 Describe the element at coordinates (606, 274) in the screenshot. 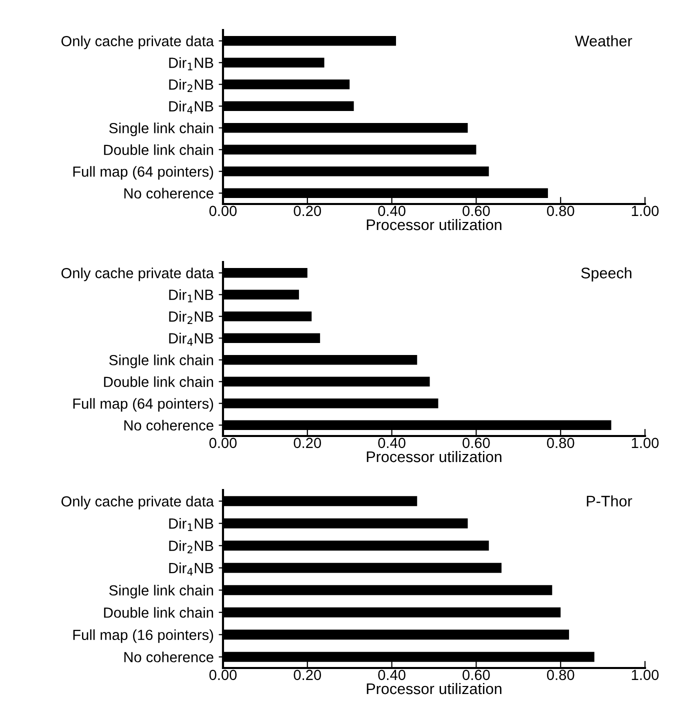

I see `chart-title: Speech` at that location.